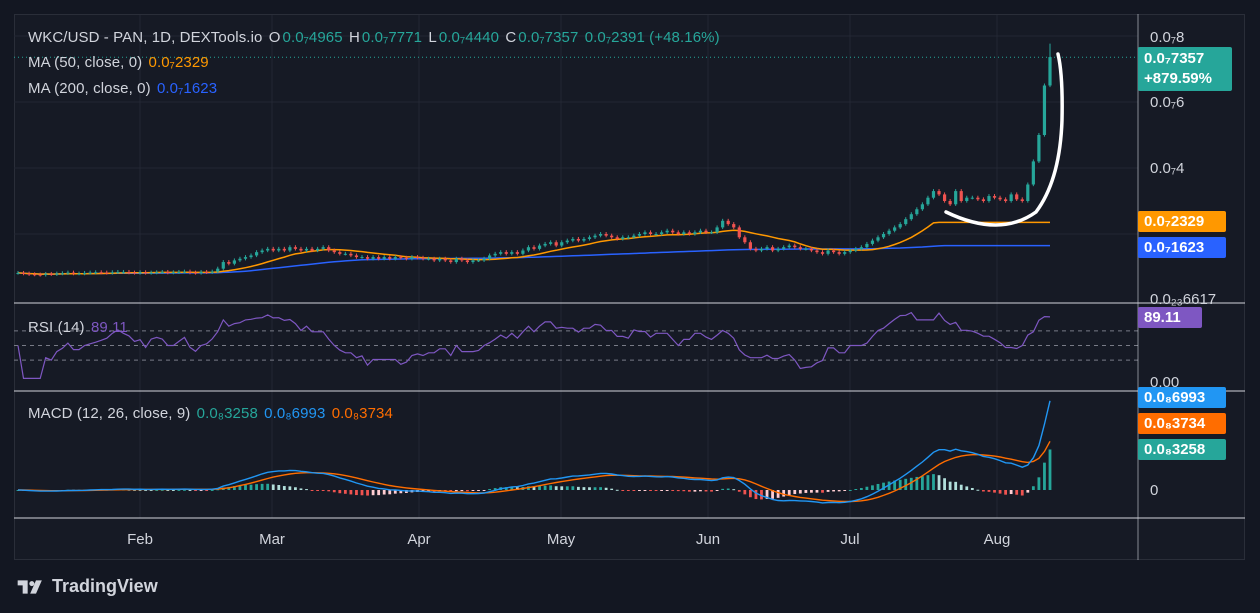 The width and height of the screenshot is (1260, 613). I want to click on macd-pane, so click(534, 452).